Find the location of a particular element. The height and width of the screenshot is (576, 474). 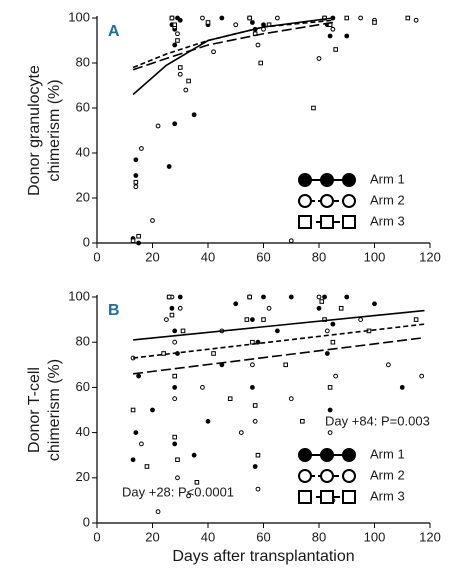

y-tick-label: 80 is located at coordinates (83, 61).